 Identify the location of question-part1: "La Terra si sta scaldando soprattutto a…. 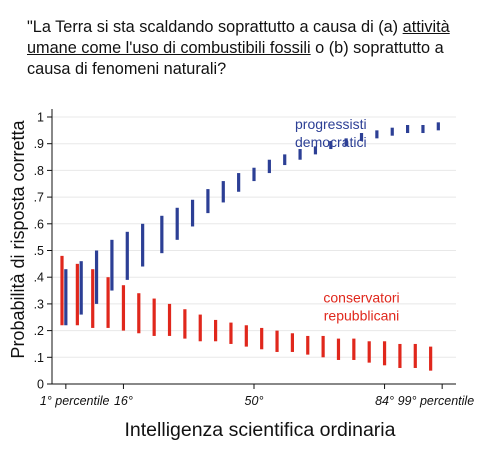
(215, 27).